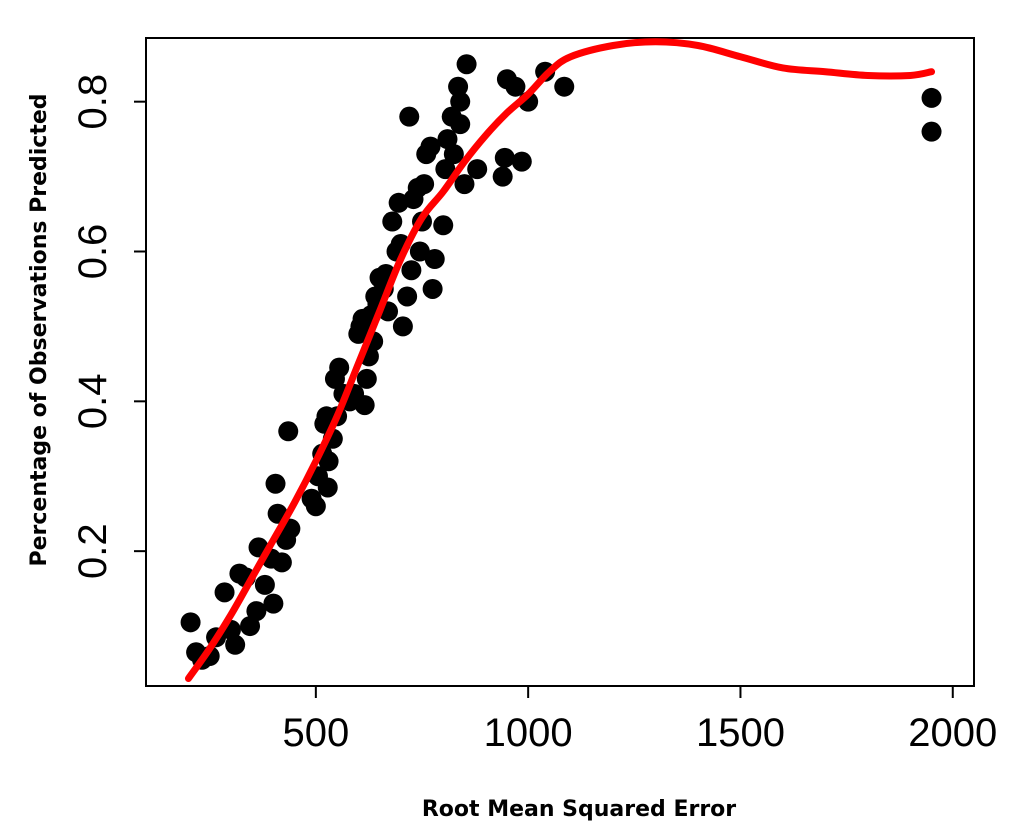  I want to click on y-tick-label: 0.2, so click(93, 551).